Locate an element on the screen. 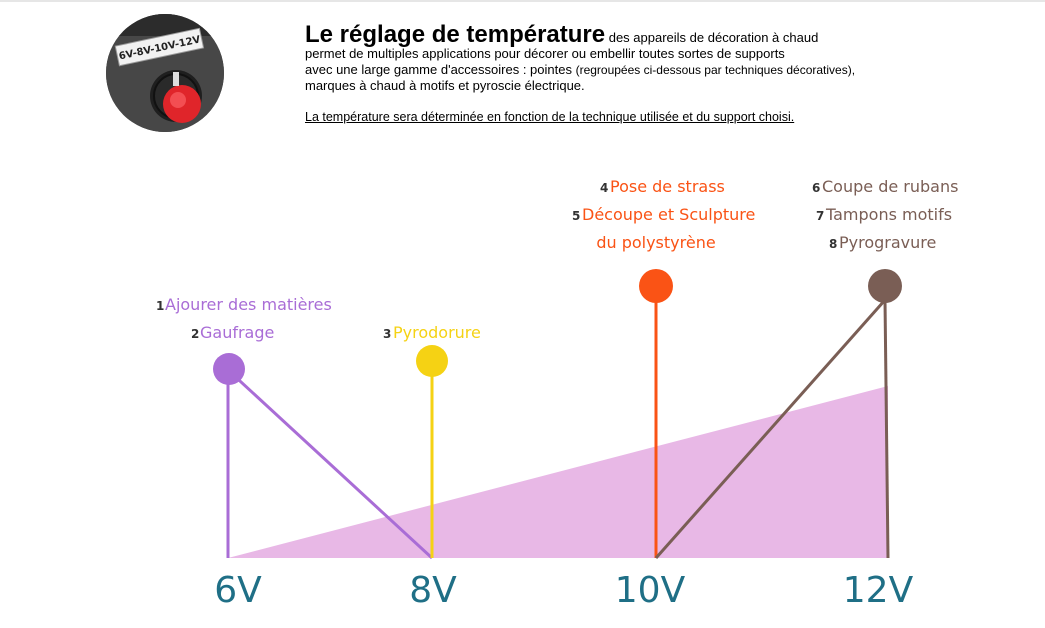 The width and height of the screenshot is (1045, 628). top-divider is located at coordinates (522, 1).